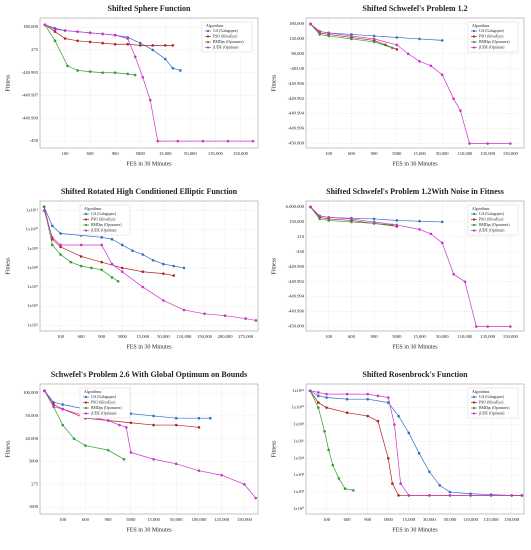  I want to click on y-tick-label: -450, so click(34, 140).